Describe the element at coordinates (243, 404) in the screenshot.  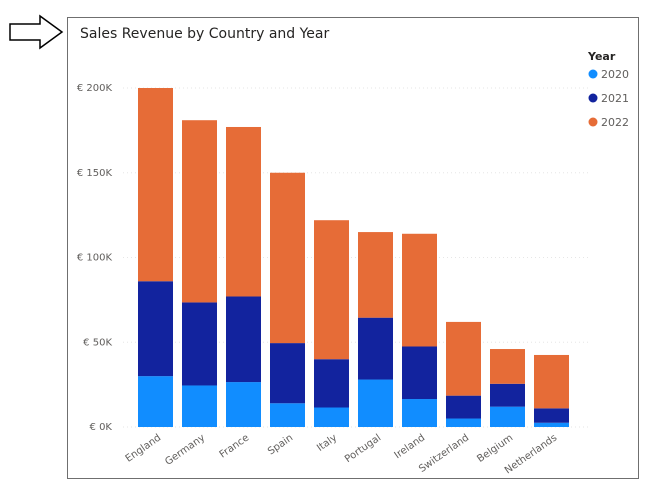
I see `bar-france-2020` at that location.